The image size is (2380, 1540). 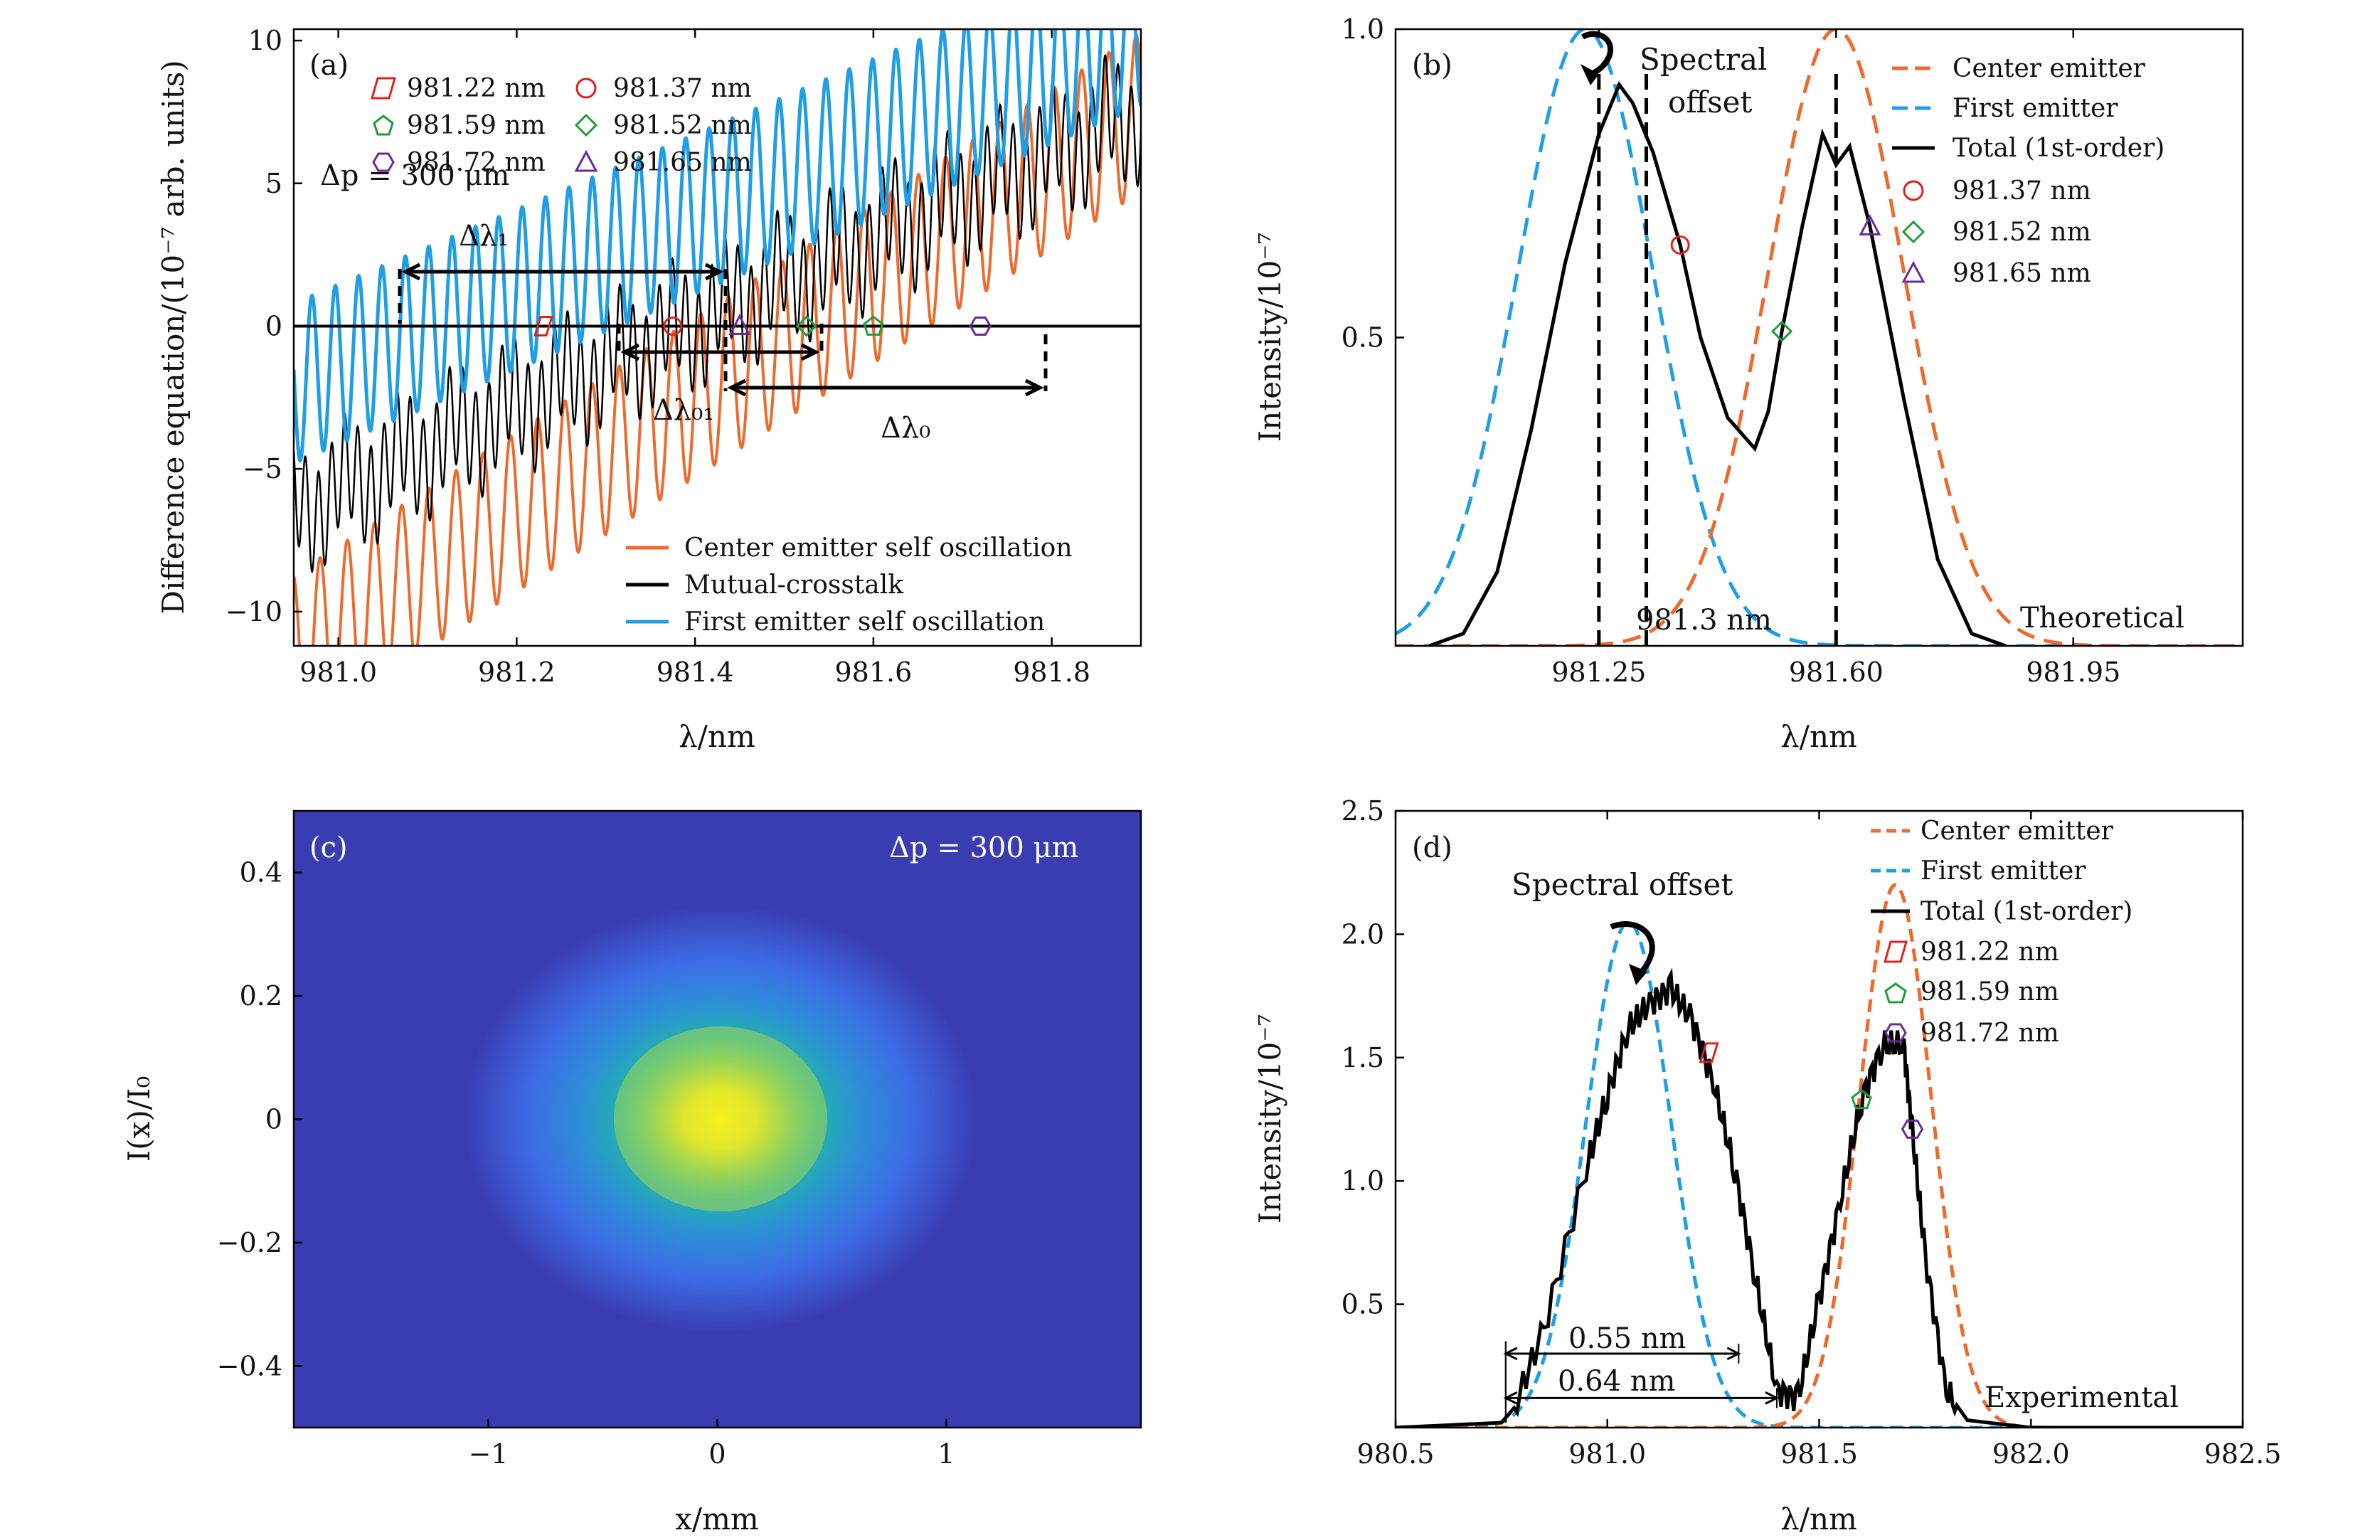 What do you see at coordinates (2102, 618) in the screenshot?
I see `theoretical-label: Theoretical` at bounding box center [2102, 618].